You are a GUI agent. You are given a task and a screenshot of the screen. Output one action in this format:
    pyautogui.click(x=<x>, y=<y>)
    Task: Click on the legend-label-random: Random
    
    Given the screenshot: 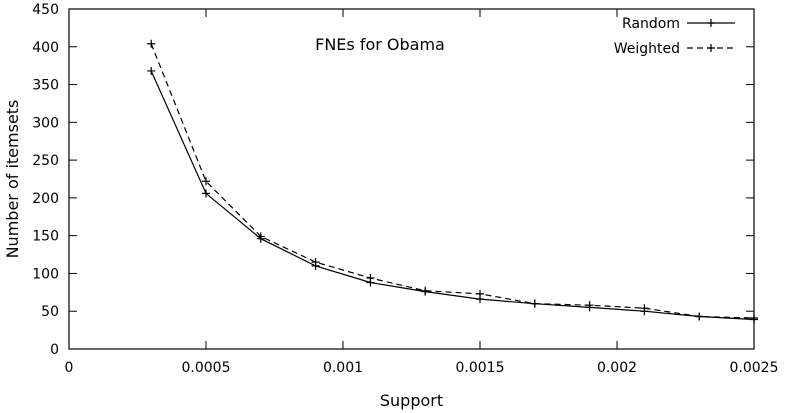 What is the action you would take?
    pyautogui.click(x=651, y=24)
    